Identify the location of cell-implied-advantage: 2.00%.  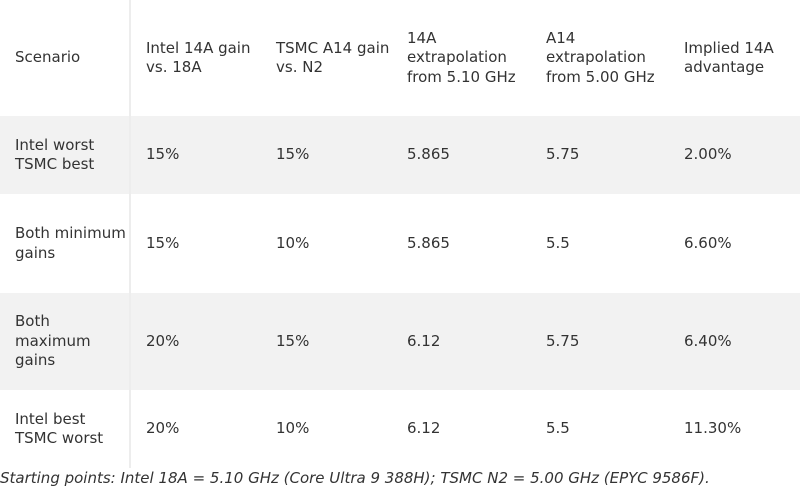
(708, 154).